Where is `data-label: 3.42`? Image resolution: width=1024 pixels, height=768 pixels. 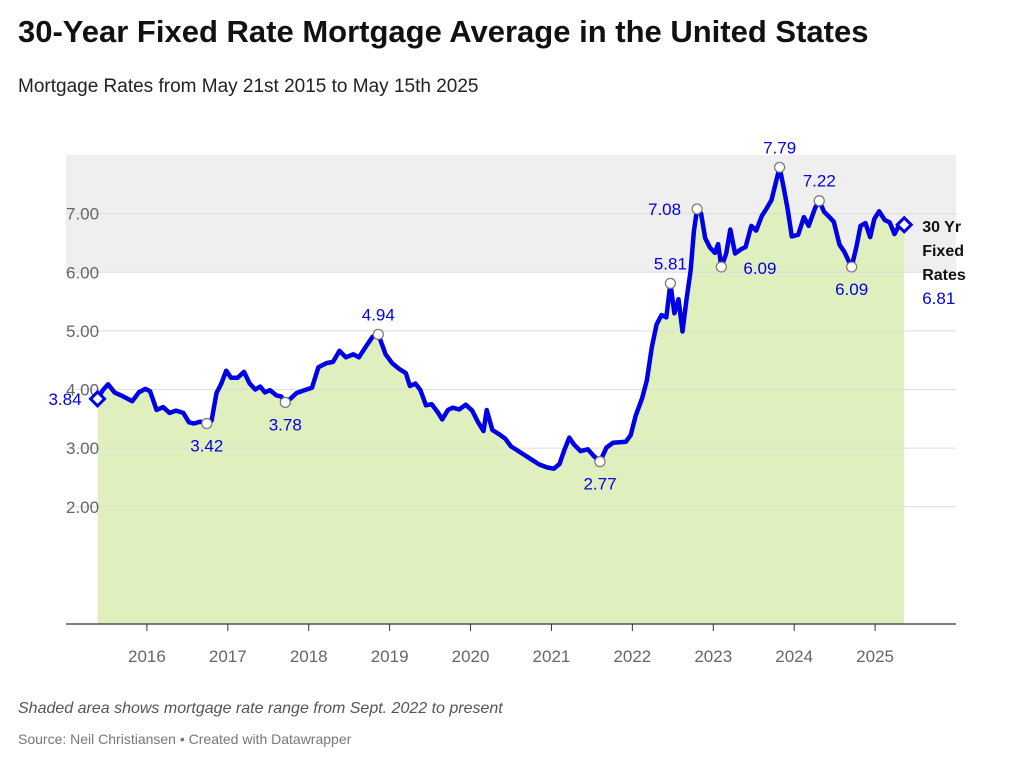
data-label: 3.42 is located at coordinates (206, 446).